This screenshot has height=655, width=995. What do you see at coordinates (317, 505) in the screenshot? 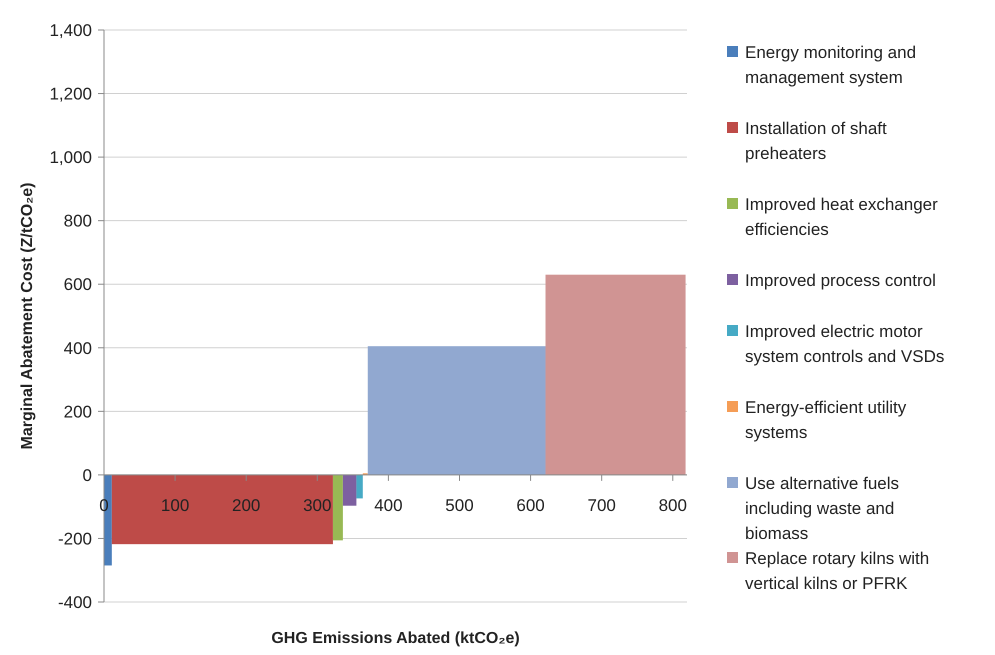
I see `x-tick-label: 300` at bounding box center [317, 505].